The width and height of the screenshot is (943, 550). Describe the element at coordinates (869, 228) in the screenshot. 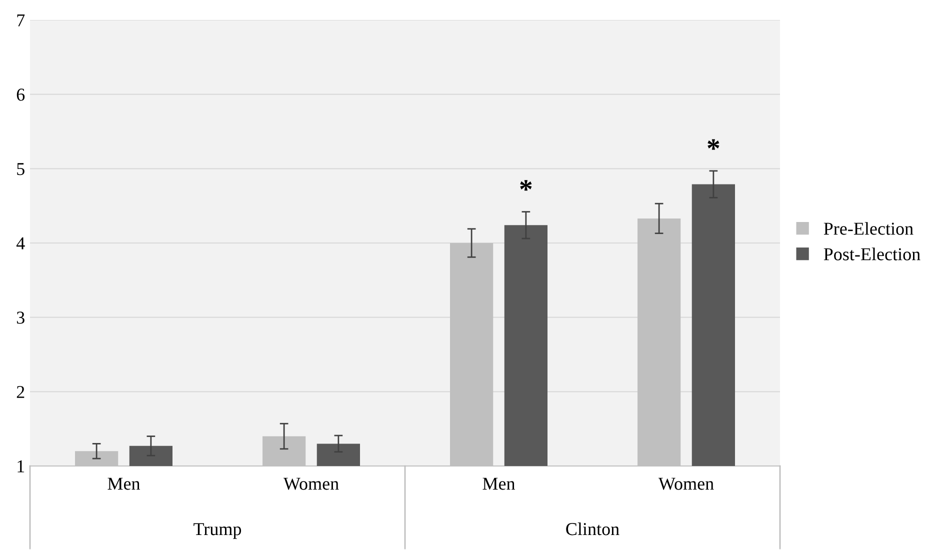

I see `legend-label: Pre-Election` at that location.